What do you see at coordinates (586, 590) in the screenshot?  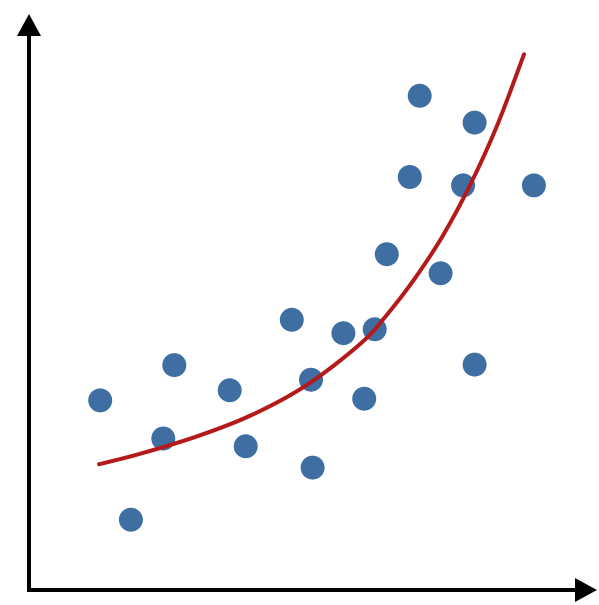 I see `x-axis-arrowhead` at bounding box center [586, 590].